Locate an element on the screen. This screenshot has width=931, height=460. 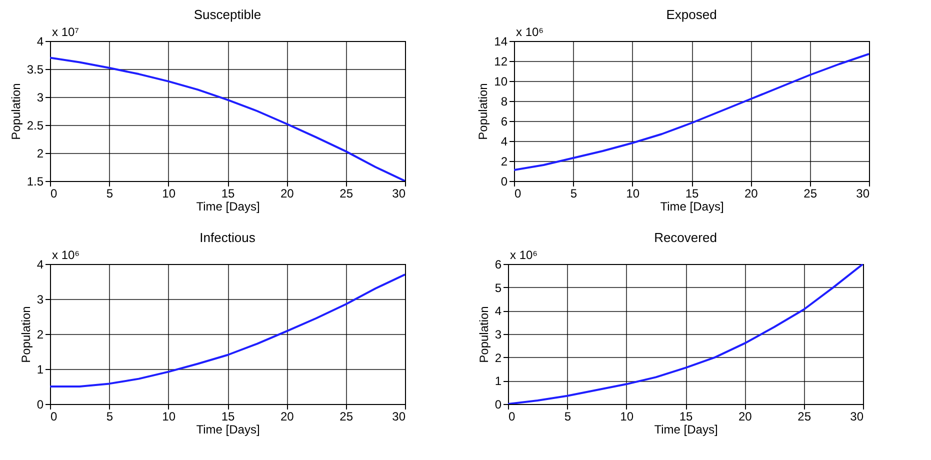
chart-title: Exposed is located at coordinates (691, 14).